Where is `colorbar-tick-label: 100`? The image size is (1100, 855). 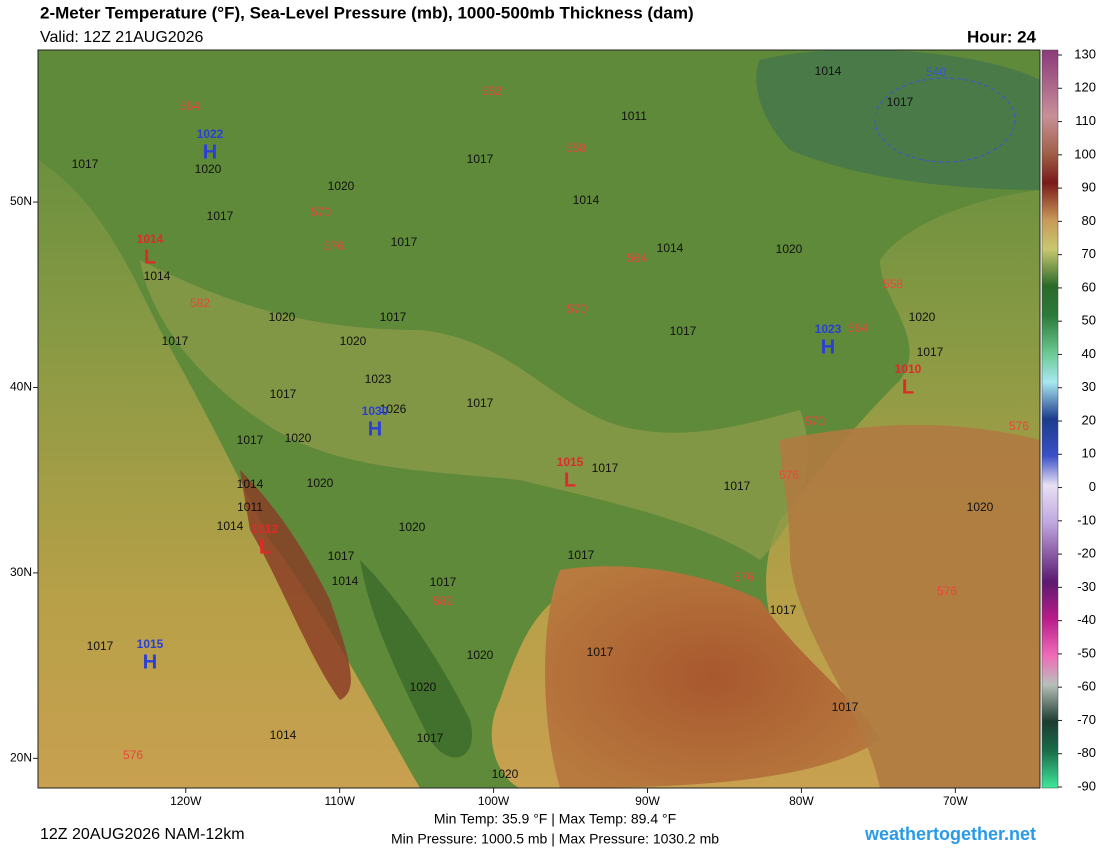 colorbar-tick-label: 100 is located at coordinates (1085, 153).